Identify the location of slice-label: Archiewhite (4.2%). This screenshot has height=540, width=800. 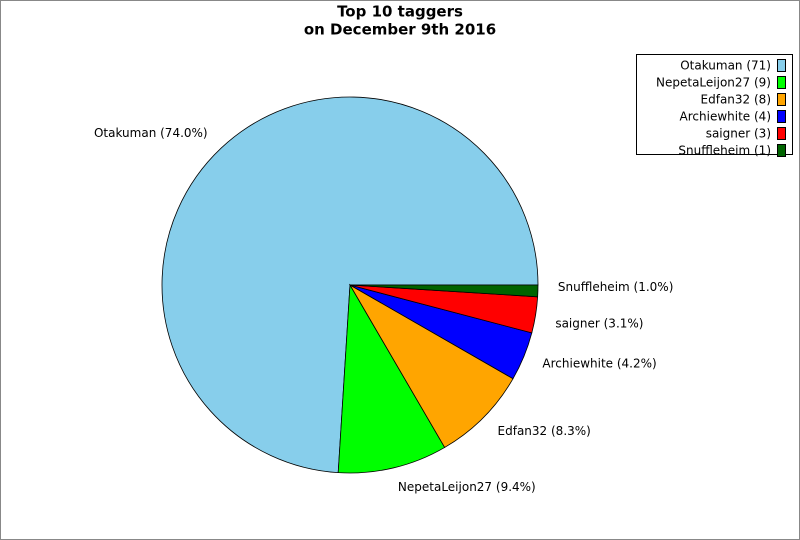
(599, 363).